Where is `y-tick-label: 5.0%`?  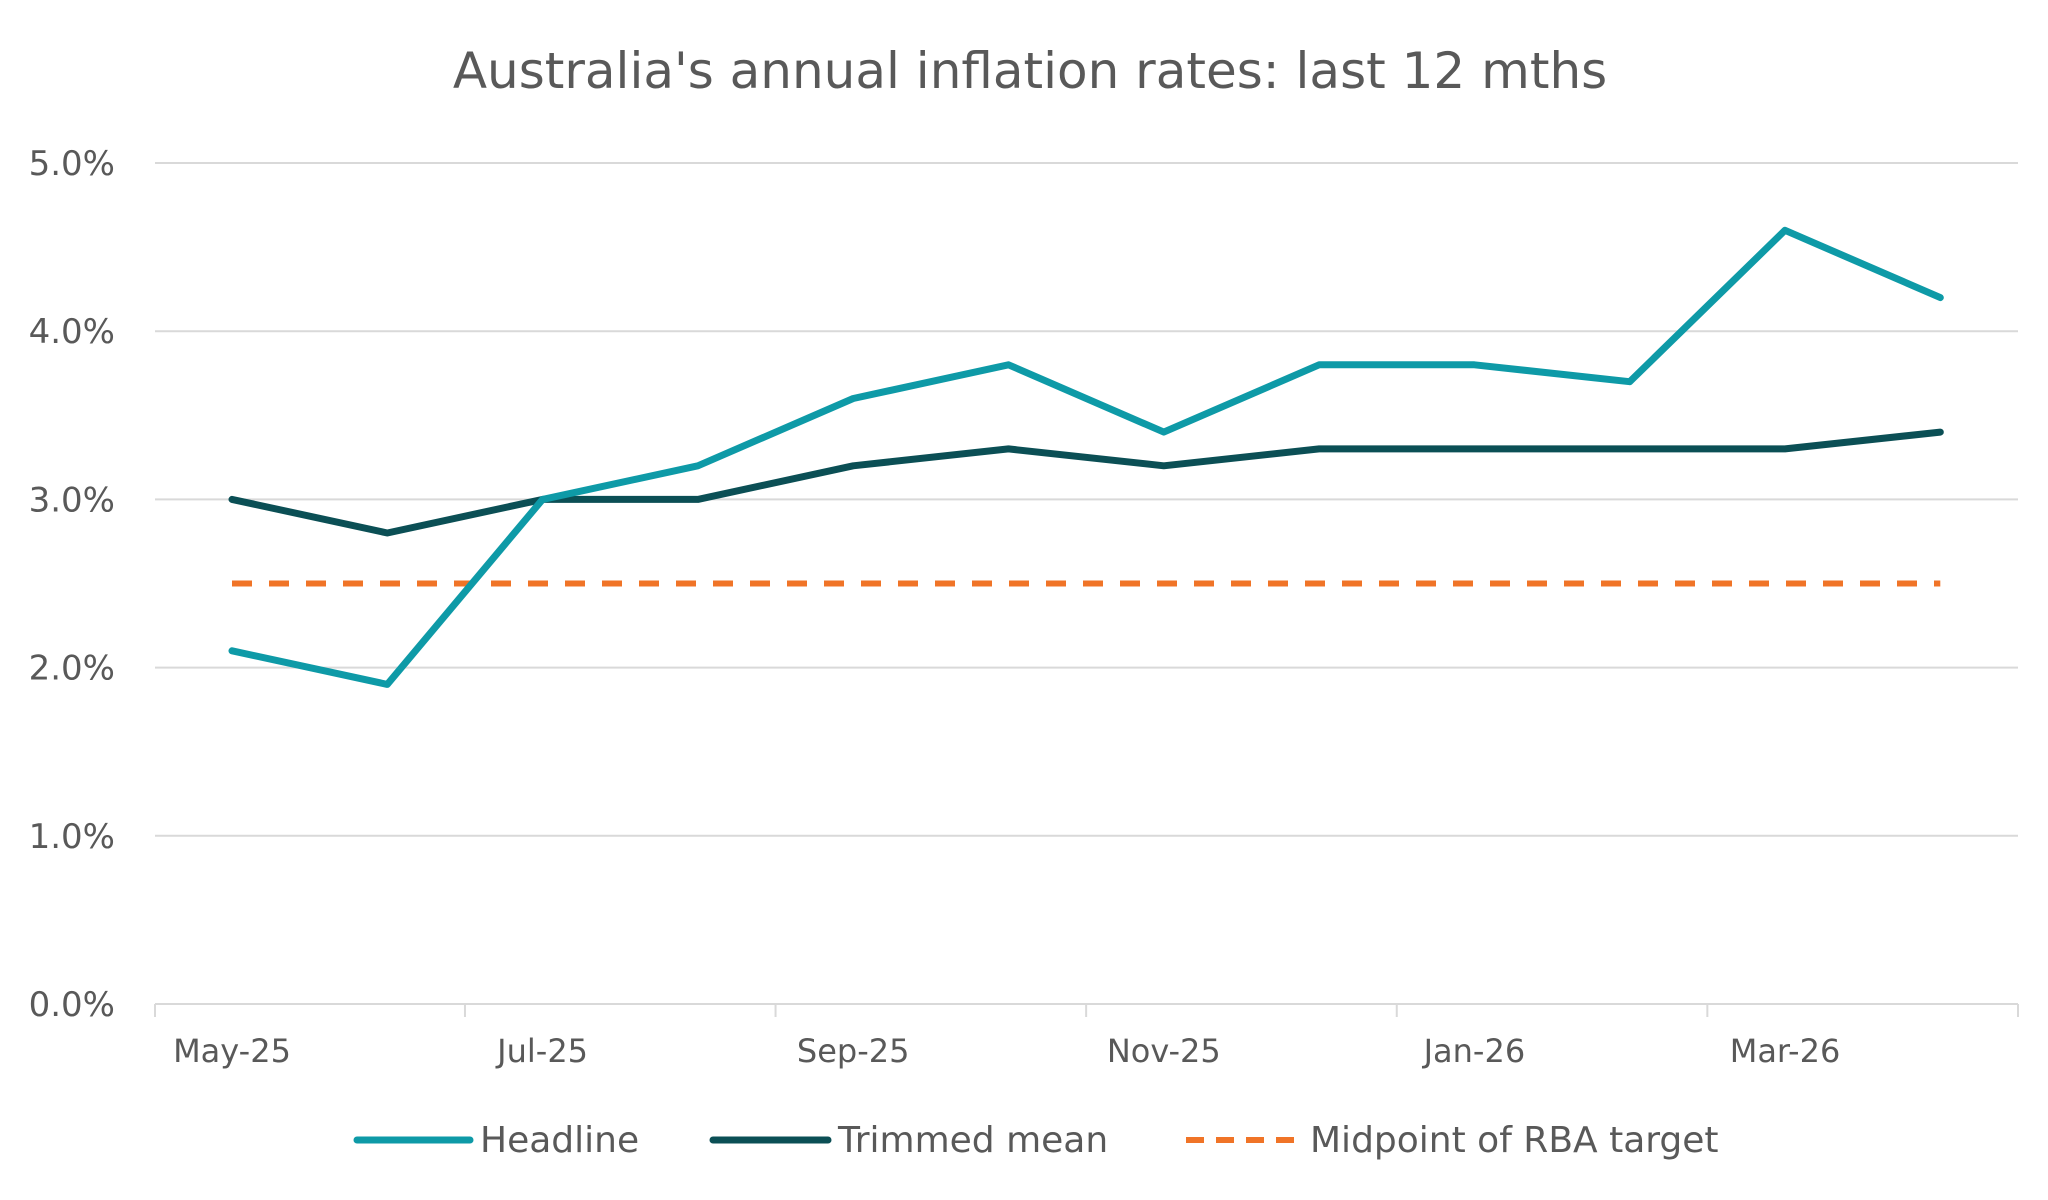
y-tick-label: 5.0% is located at coordinates (72, 164).